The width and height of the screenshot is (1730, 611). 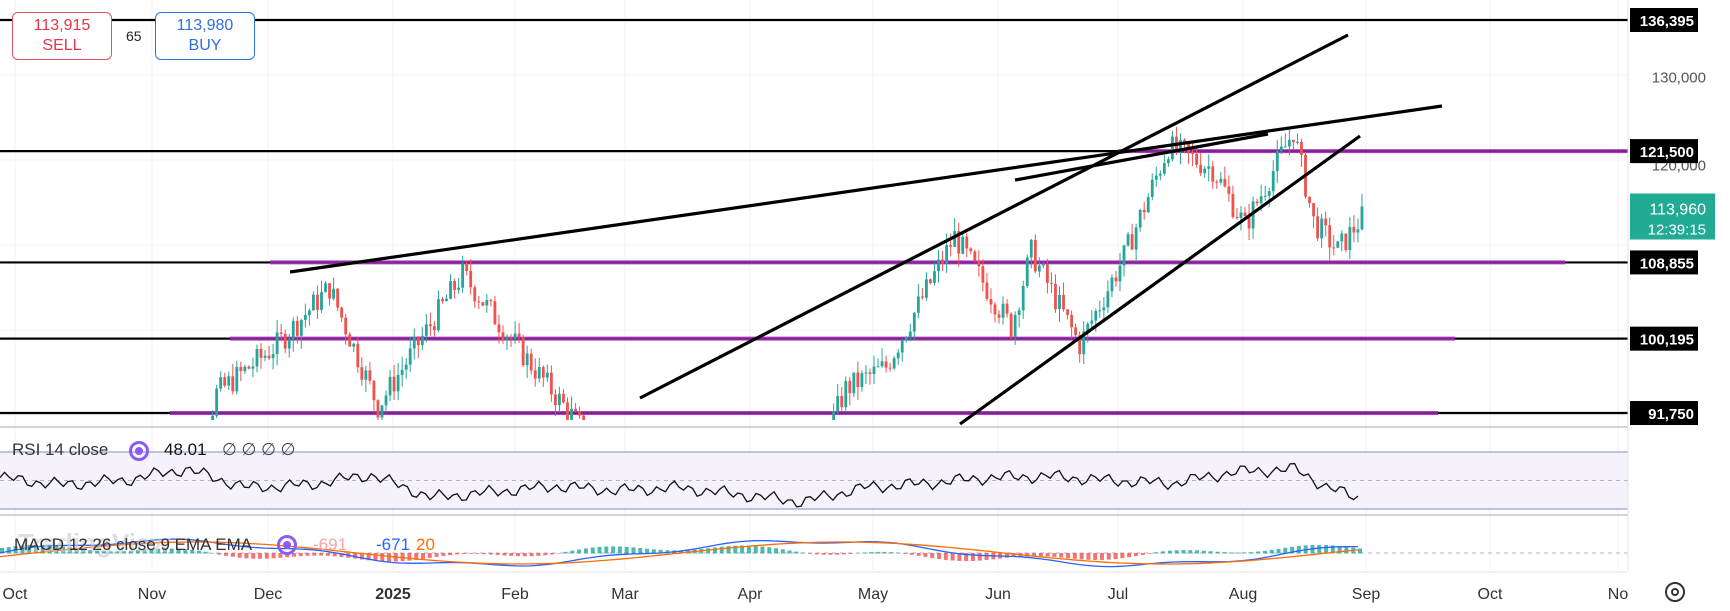 What do you see at coordinates (62, 36) in the screenshot?
I see `sell-button: 113,915 SELL` at bounding box center [62, 36].